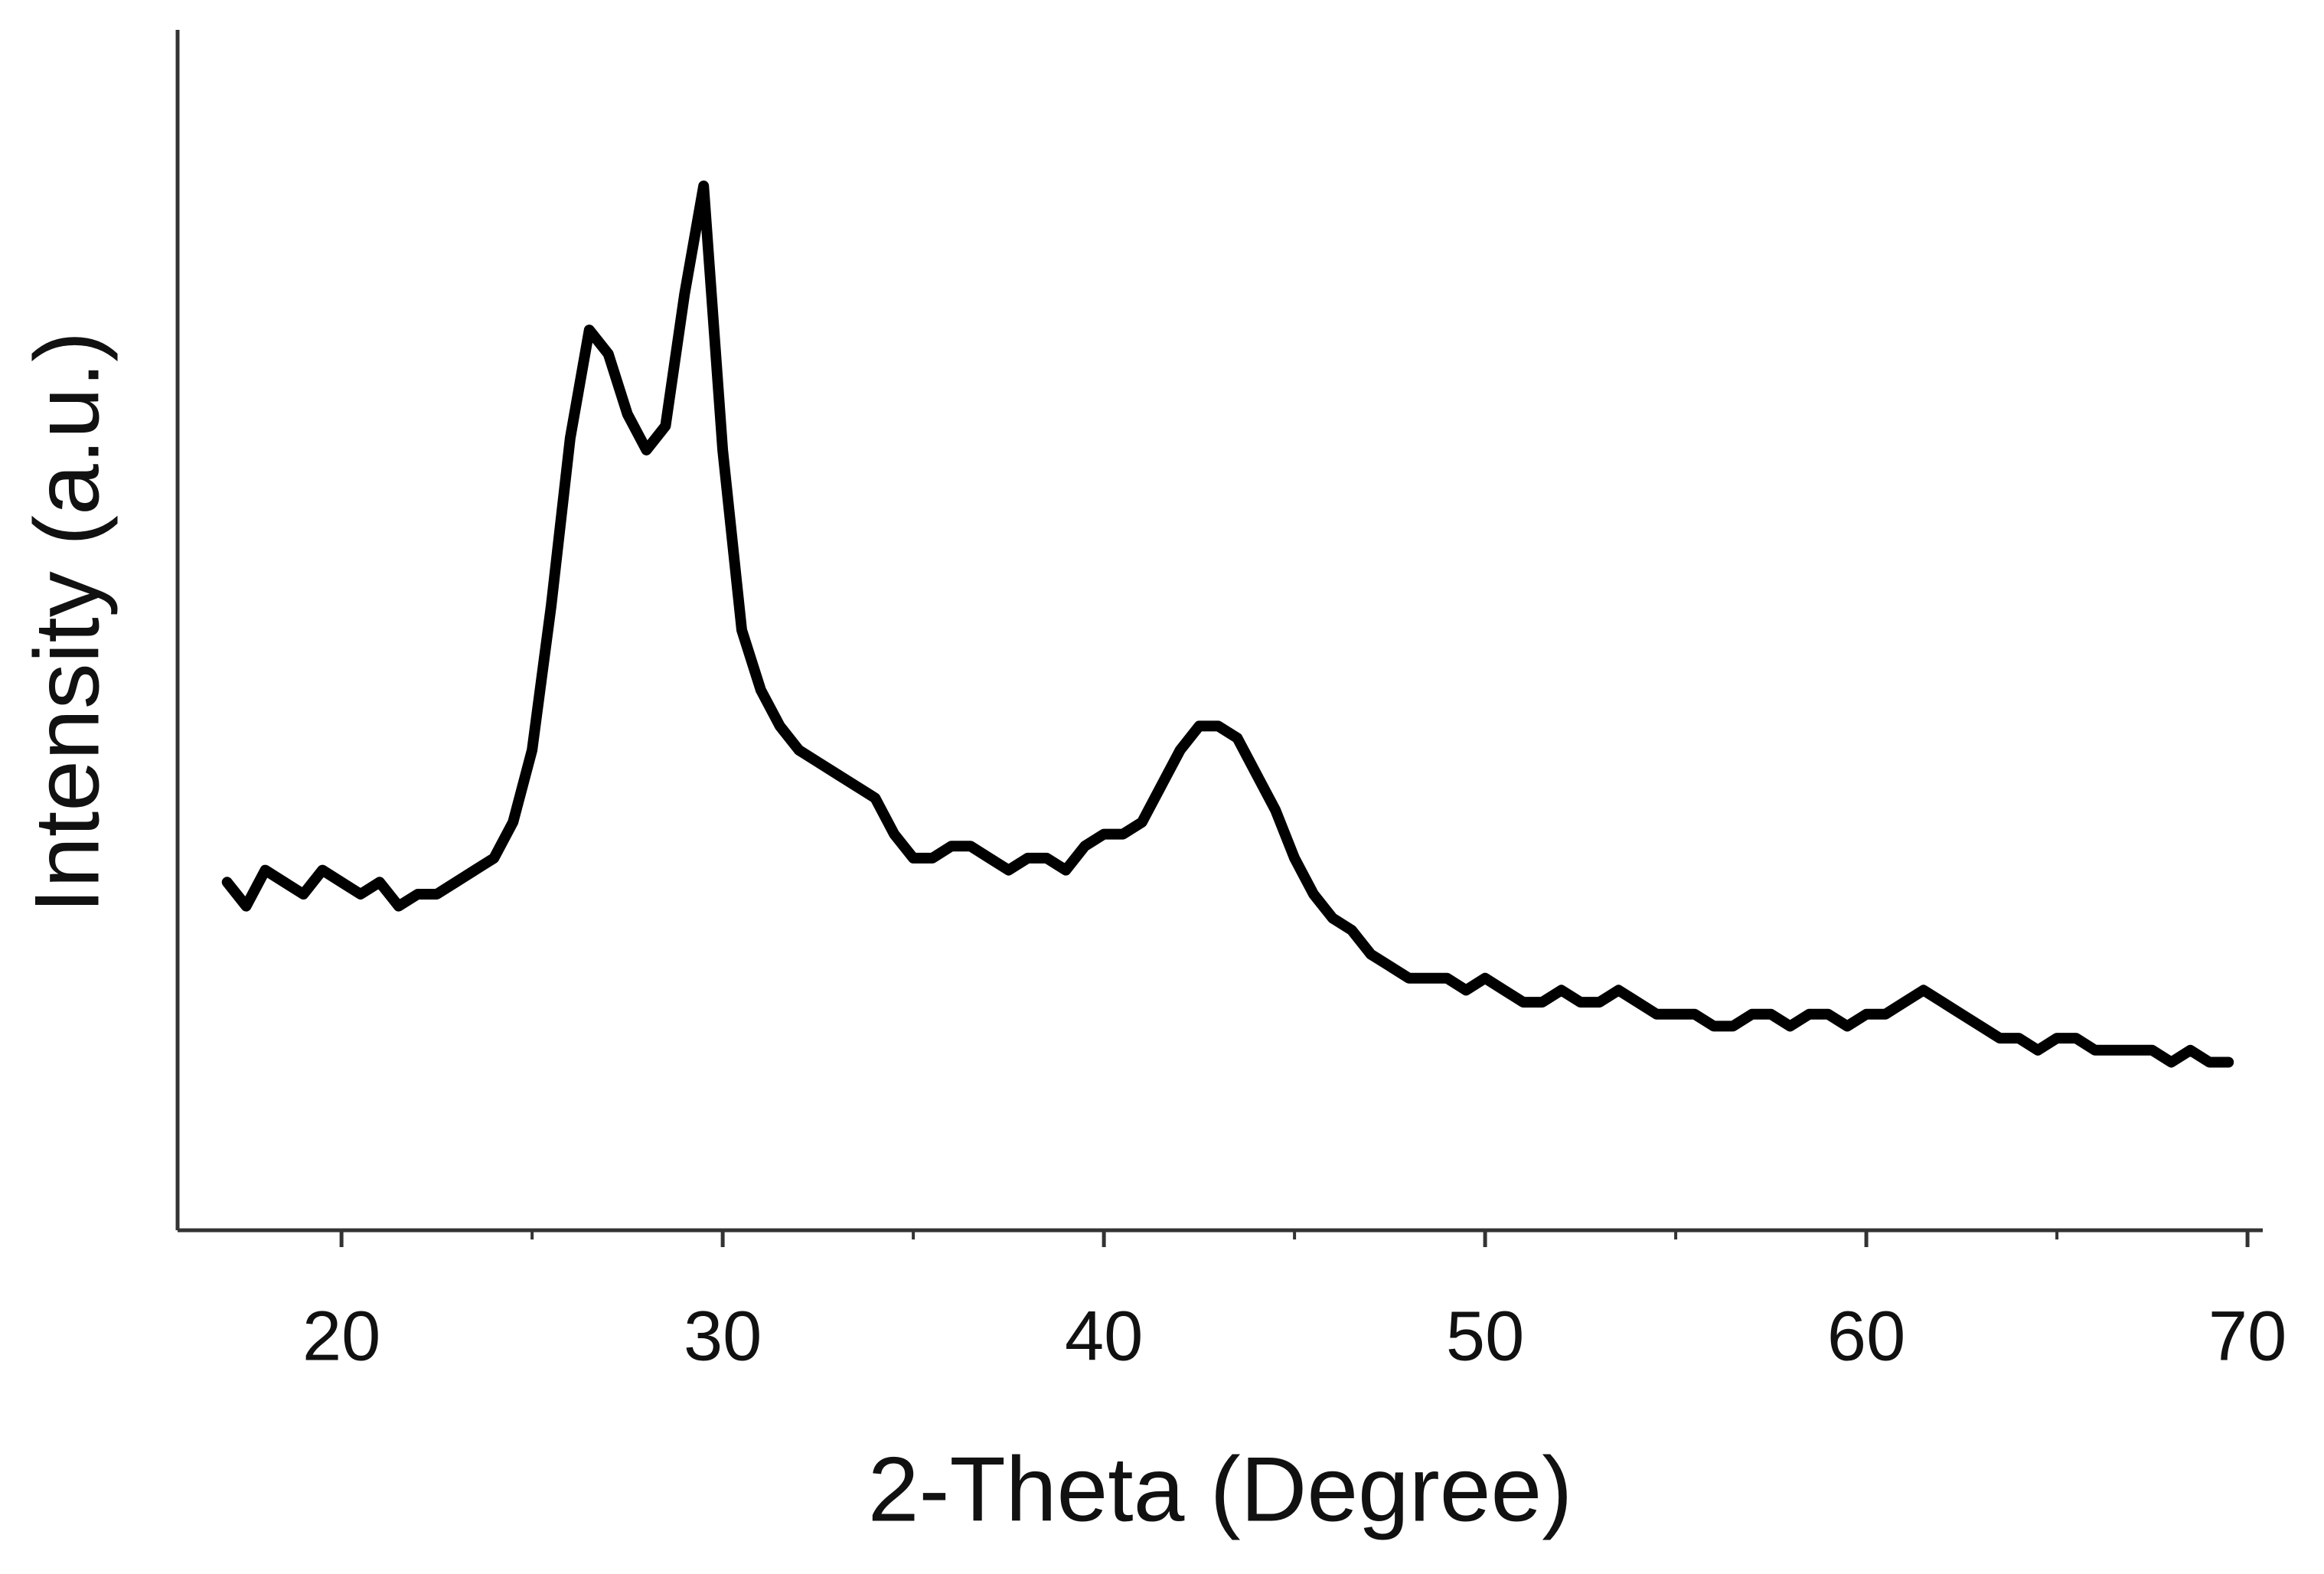 This screenshot has width=2324, height=1574. What do you see at coordinates (1866, 1336) in the screenshot?
I see `x-tick-label: 60` at bounding box center [1866, 1336].